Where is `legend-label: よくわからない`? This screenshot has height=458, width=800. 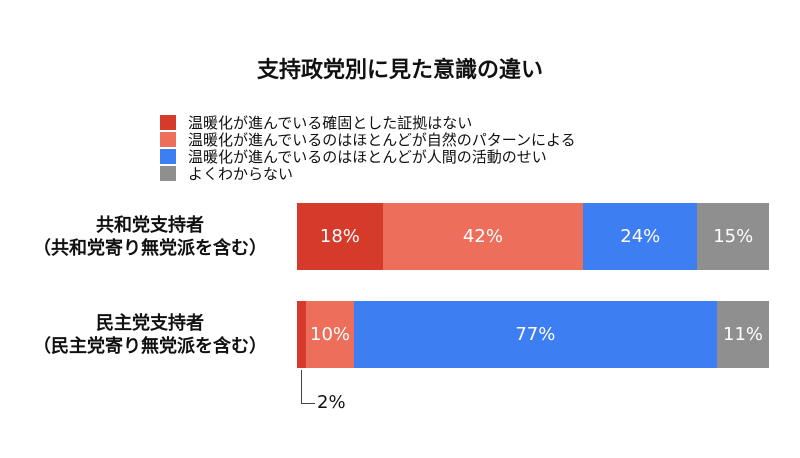
legend-label: よくわからない is located at coordinates (241, 174).